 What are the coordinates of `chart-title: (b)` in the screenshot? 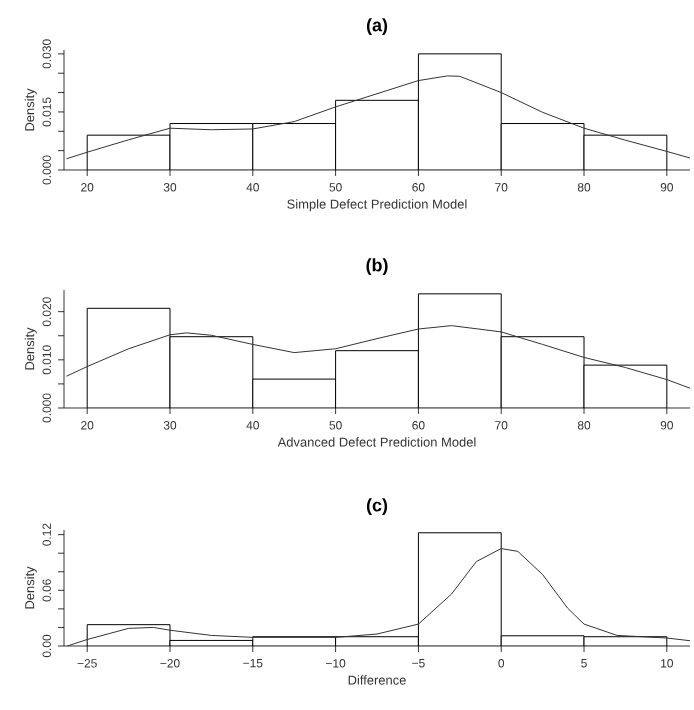 It's located at (377, 266).